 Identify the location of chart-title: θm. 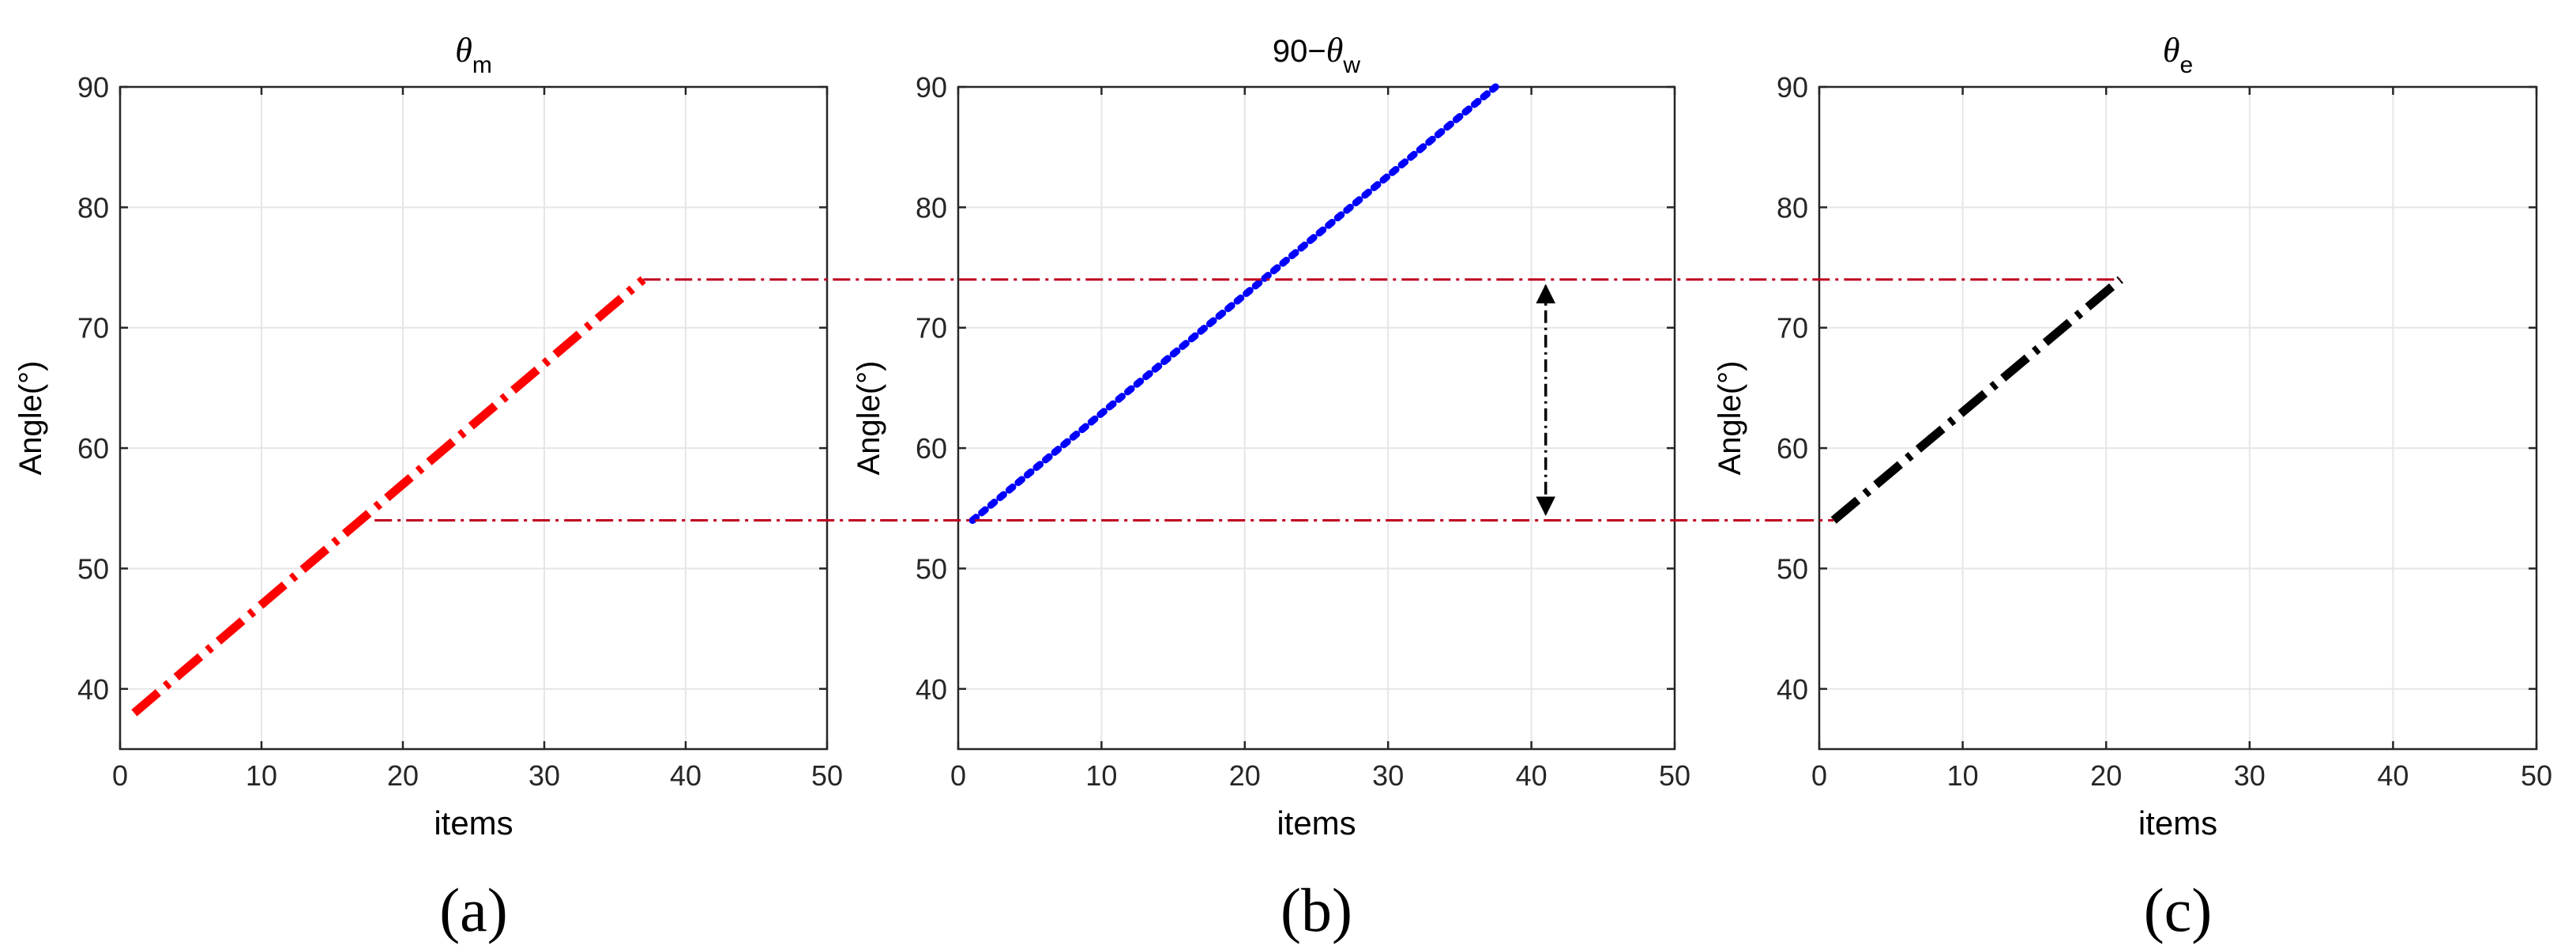
(473, 55).